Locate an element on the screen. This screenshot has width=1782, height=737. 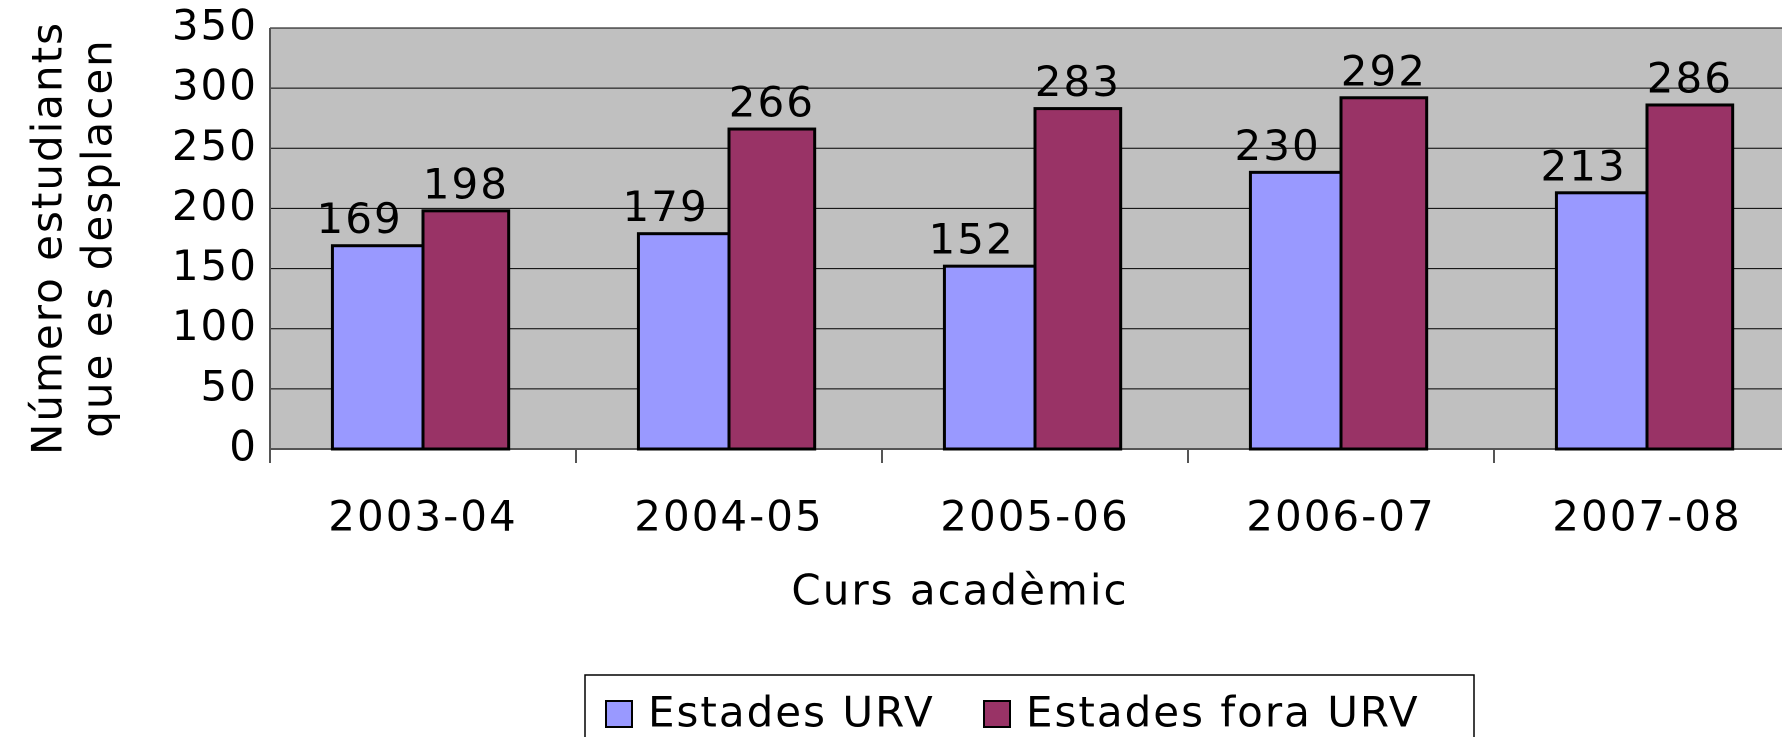
value-label: 152 is located at coordinates (972, 239).